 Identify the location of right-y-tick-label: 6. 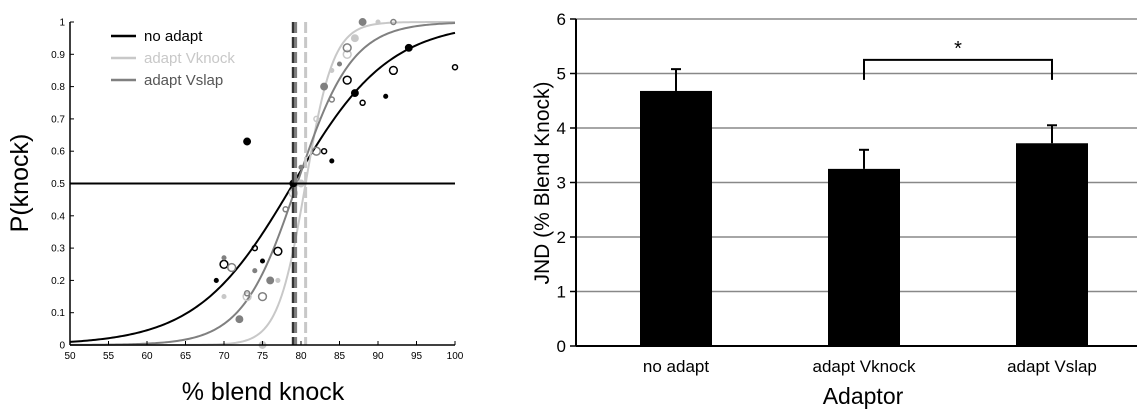
(561, 19).